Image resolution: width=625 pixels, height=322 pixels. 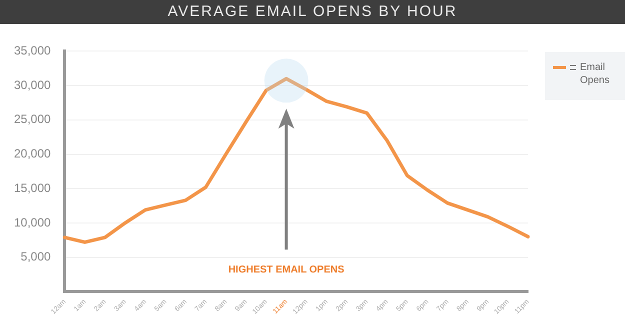 I want to click on y-tick-label: 10,000, so click(x=33, y=222).